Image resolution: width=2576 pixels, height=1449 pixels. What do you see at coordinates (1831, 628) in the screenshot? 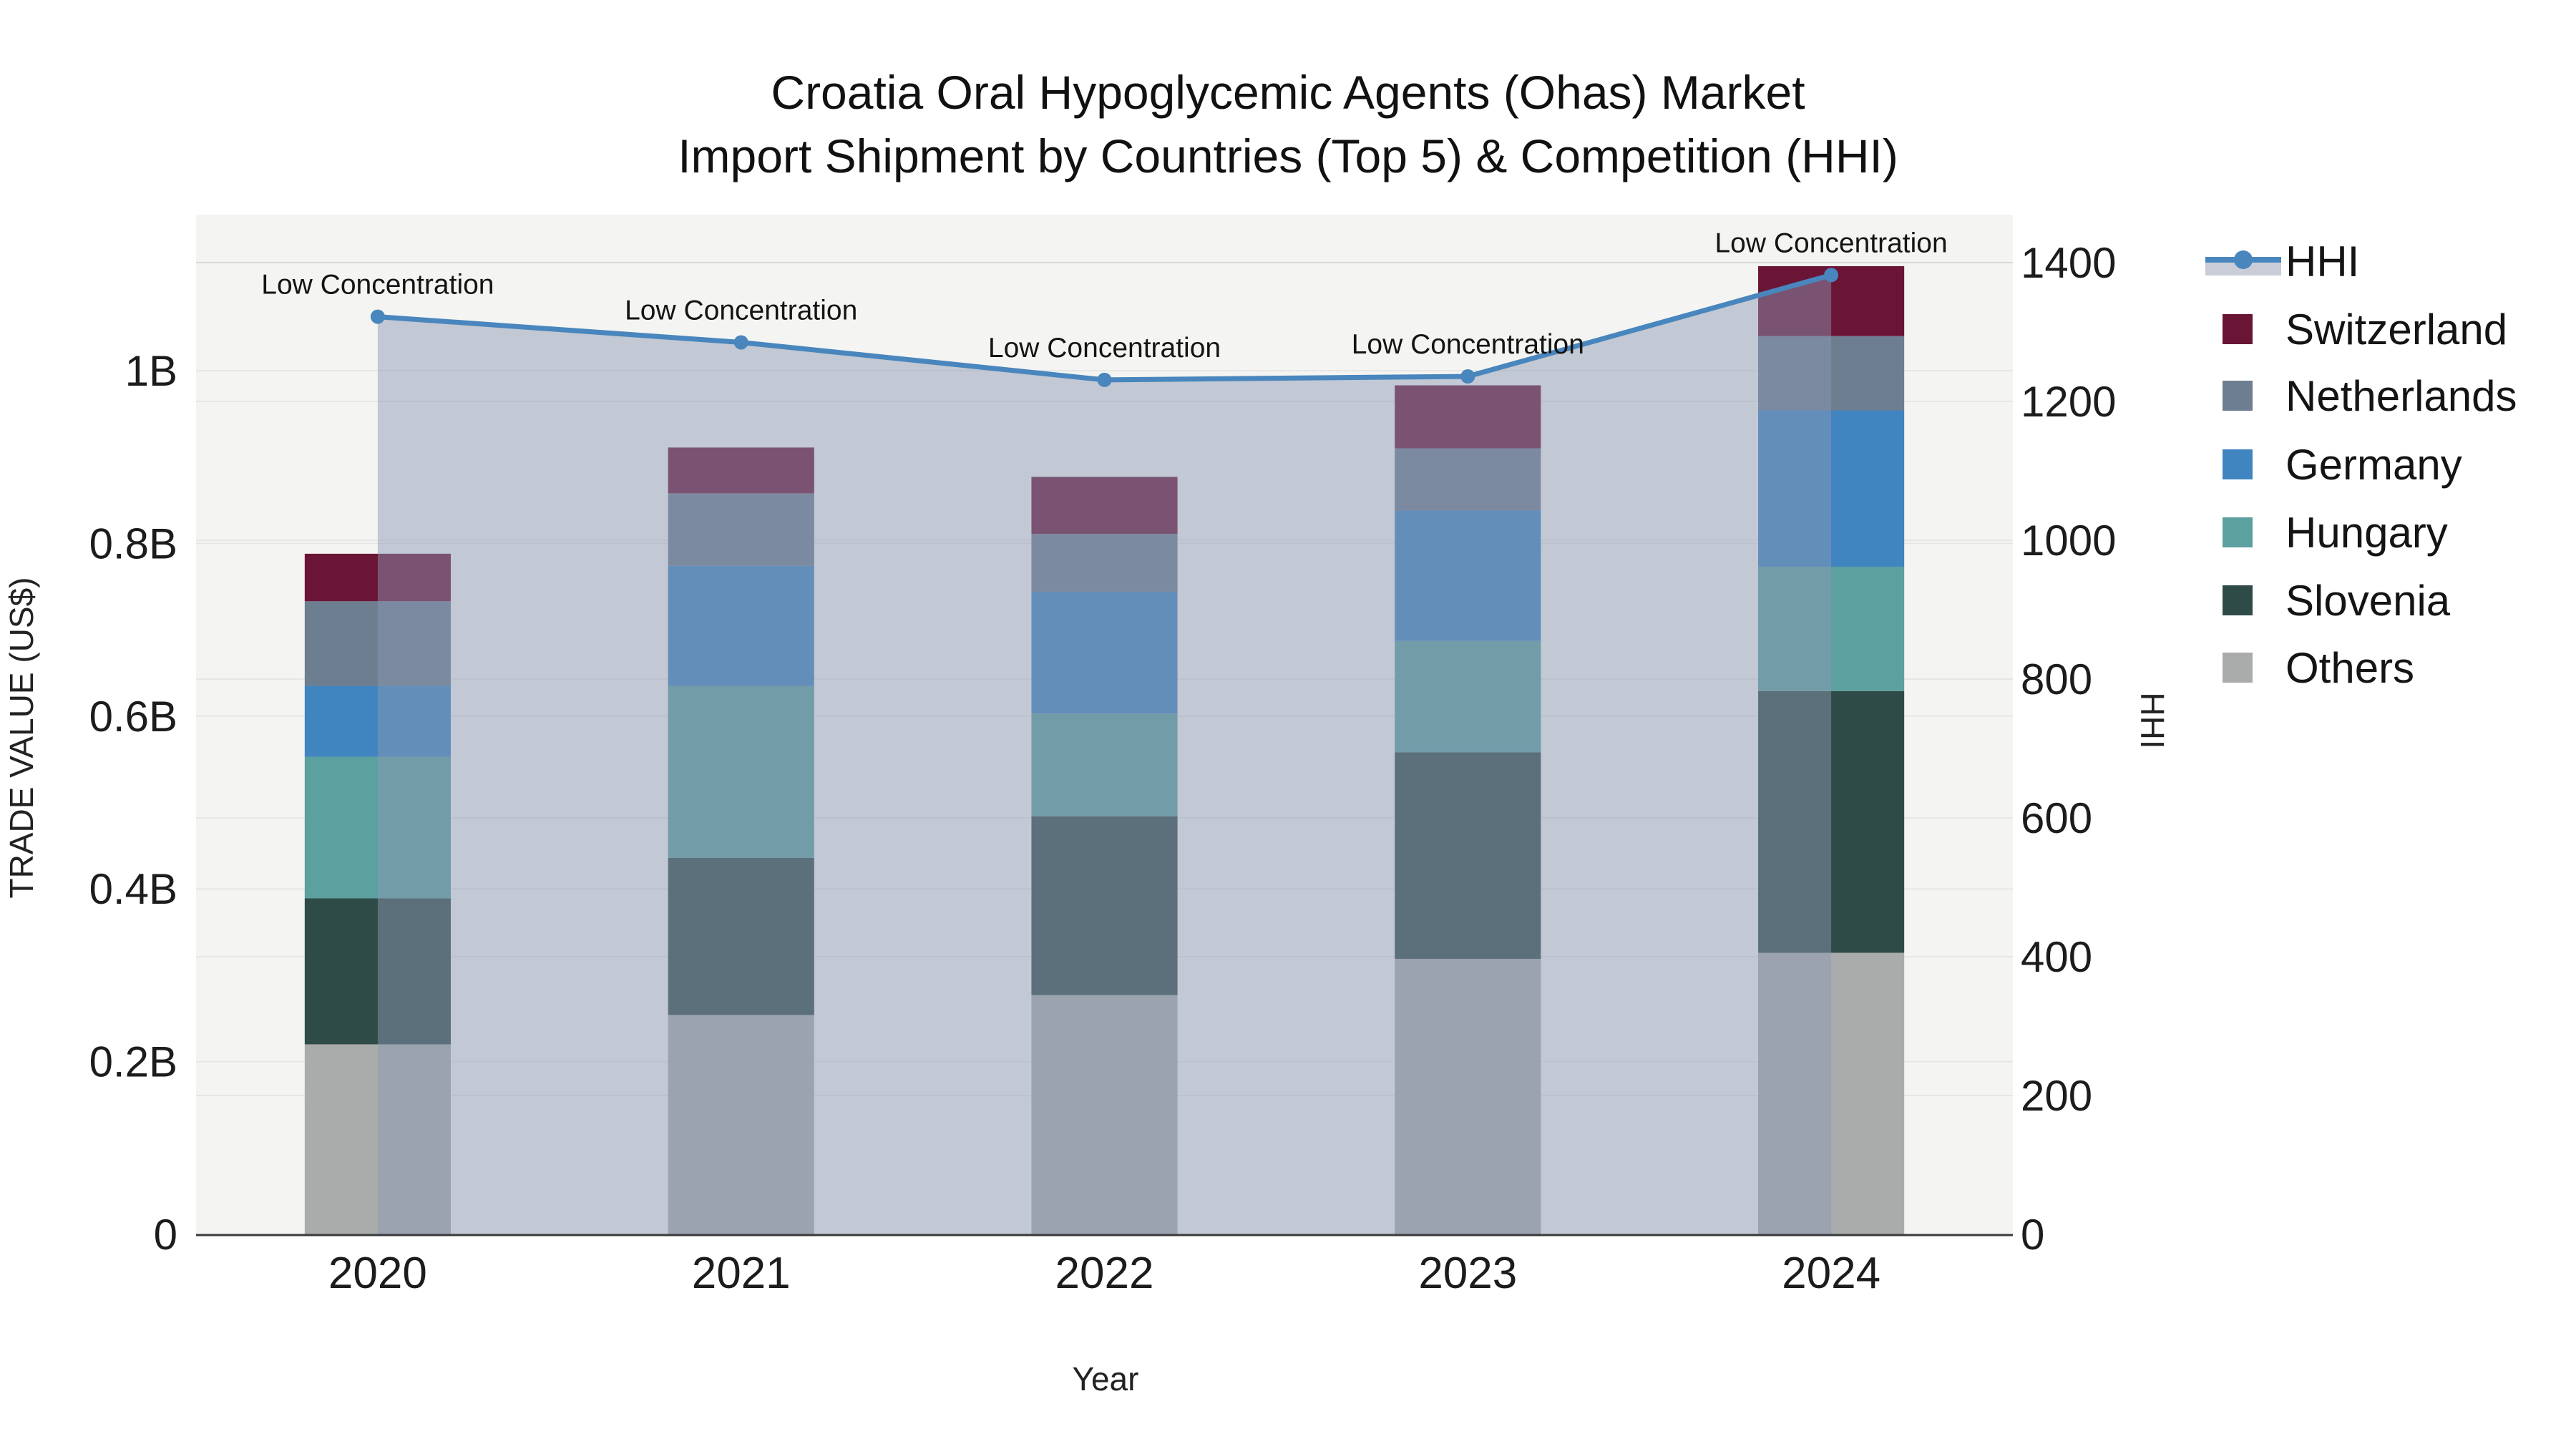
I see `bar-hungary-2024` at bounding box center [1831, 628].